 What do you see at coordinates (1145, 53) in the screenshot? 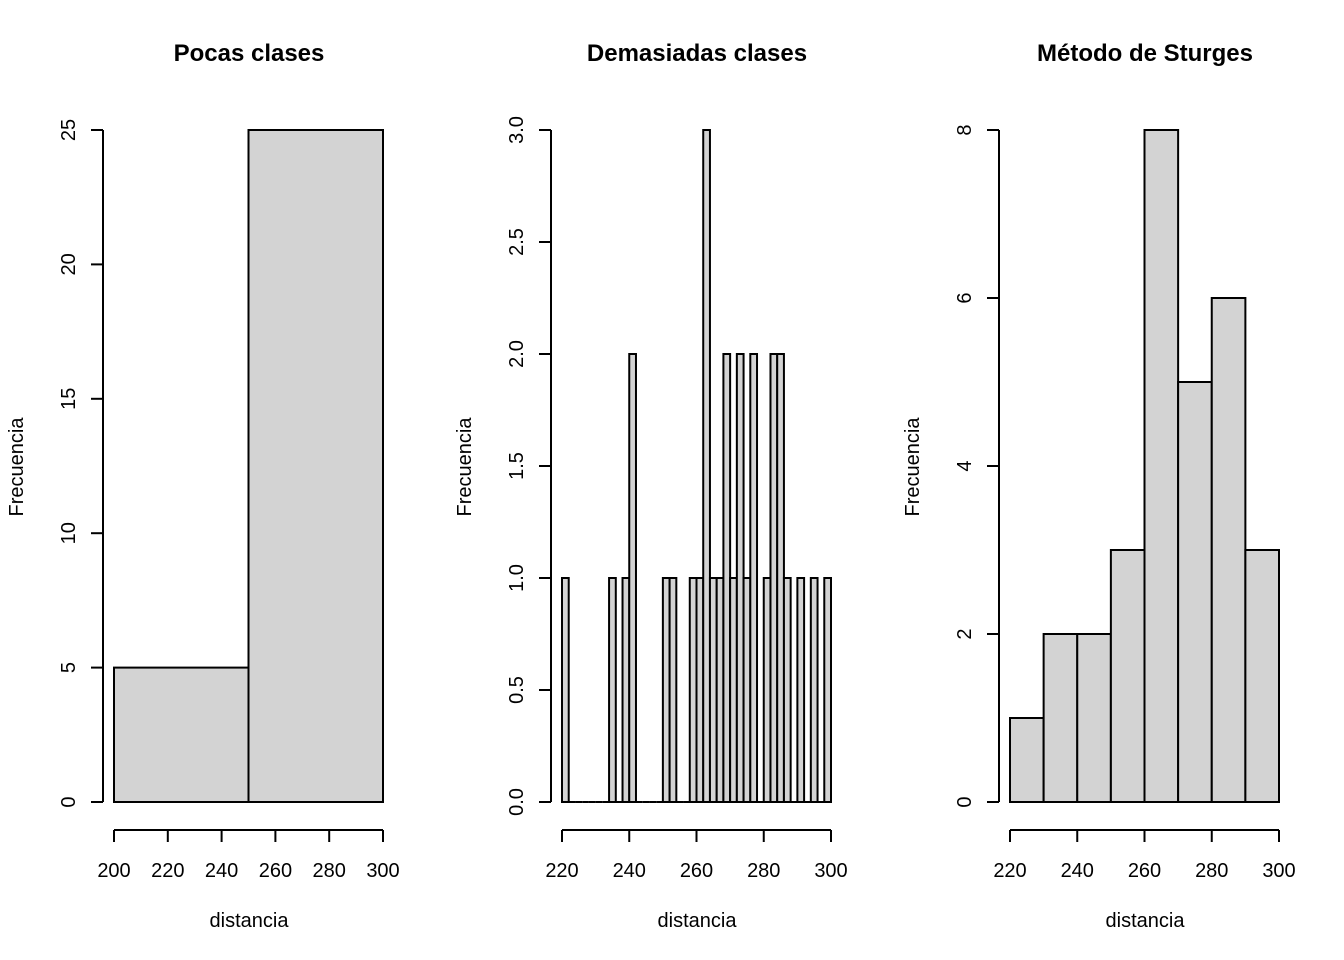
I see `chart-title: Método de Sturges` at bounding box center [1145, 53].